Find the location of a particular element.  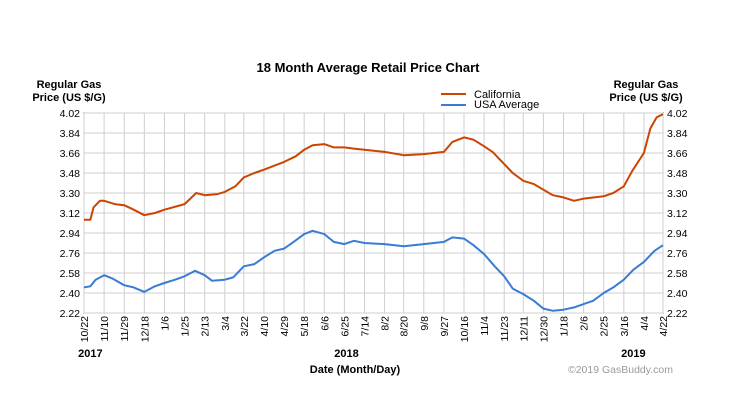

y-tick-label-right: 4.02 is located at coordinates (677, 114).